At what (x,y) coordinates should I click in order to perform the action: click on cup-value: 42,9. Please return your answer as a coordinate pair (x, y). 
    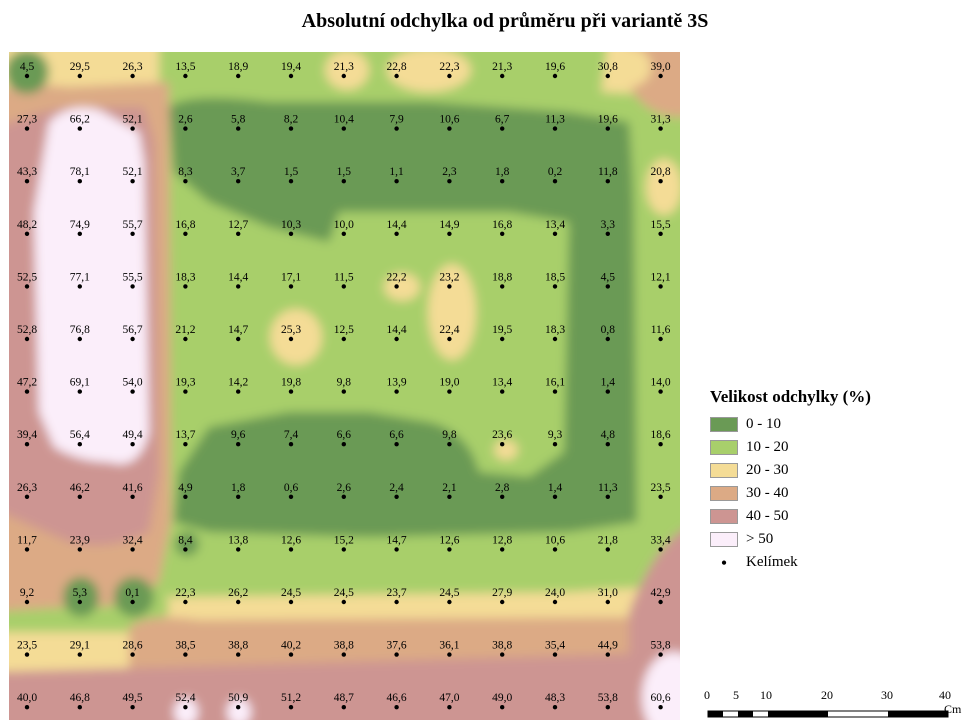
    Looking at the image, I should click on (661, 593).